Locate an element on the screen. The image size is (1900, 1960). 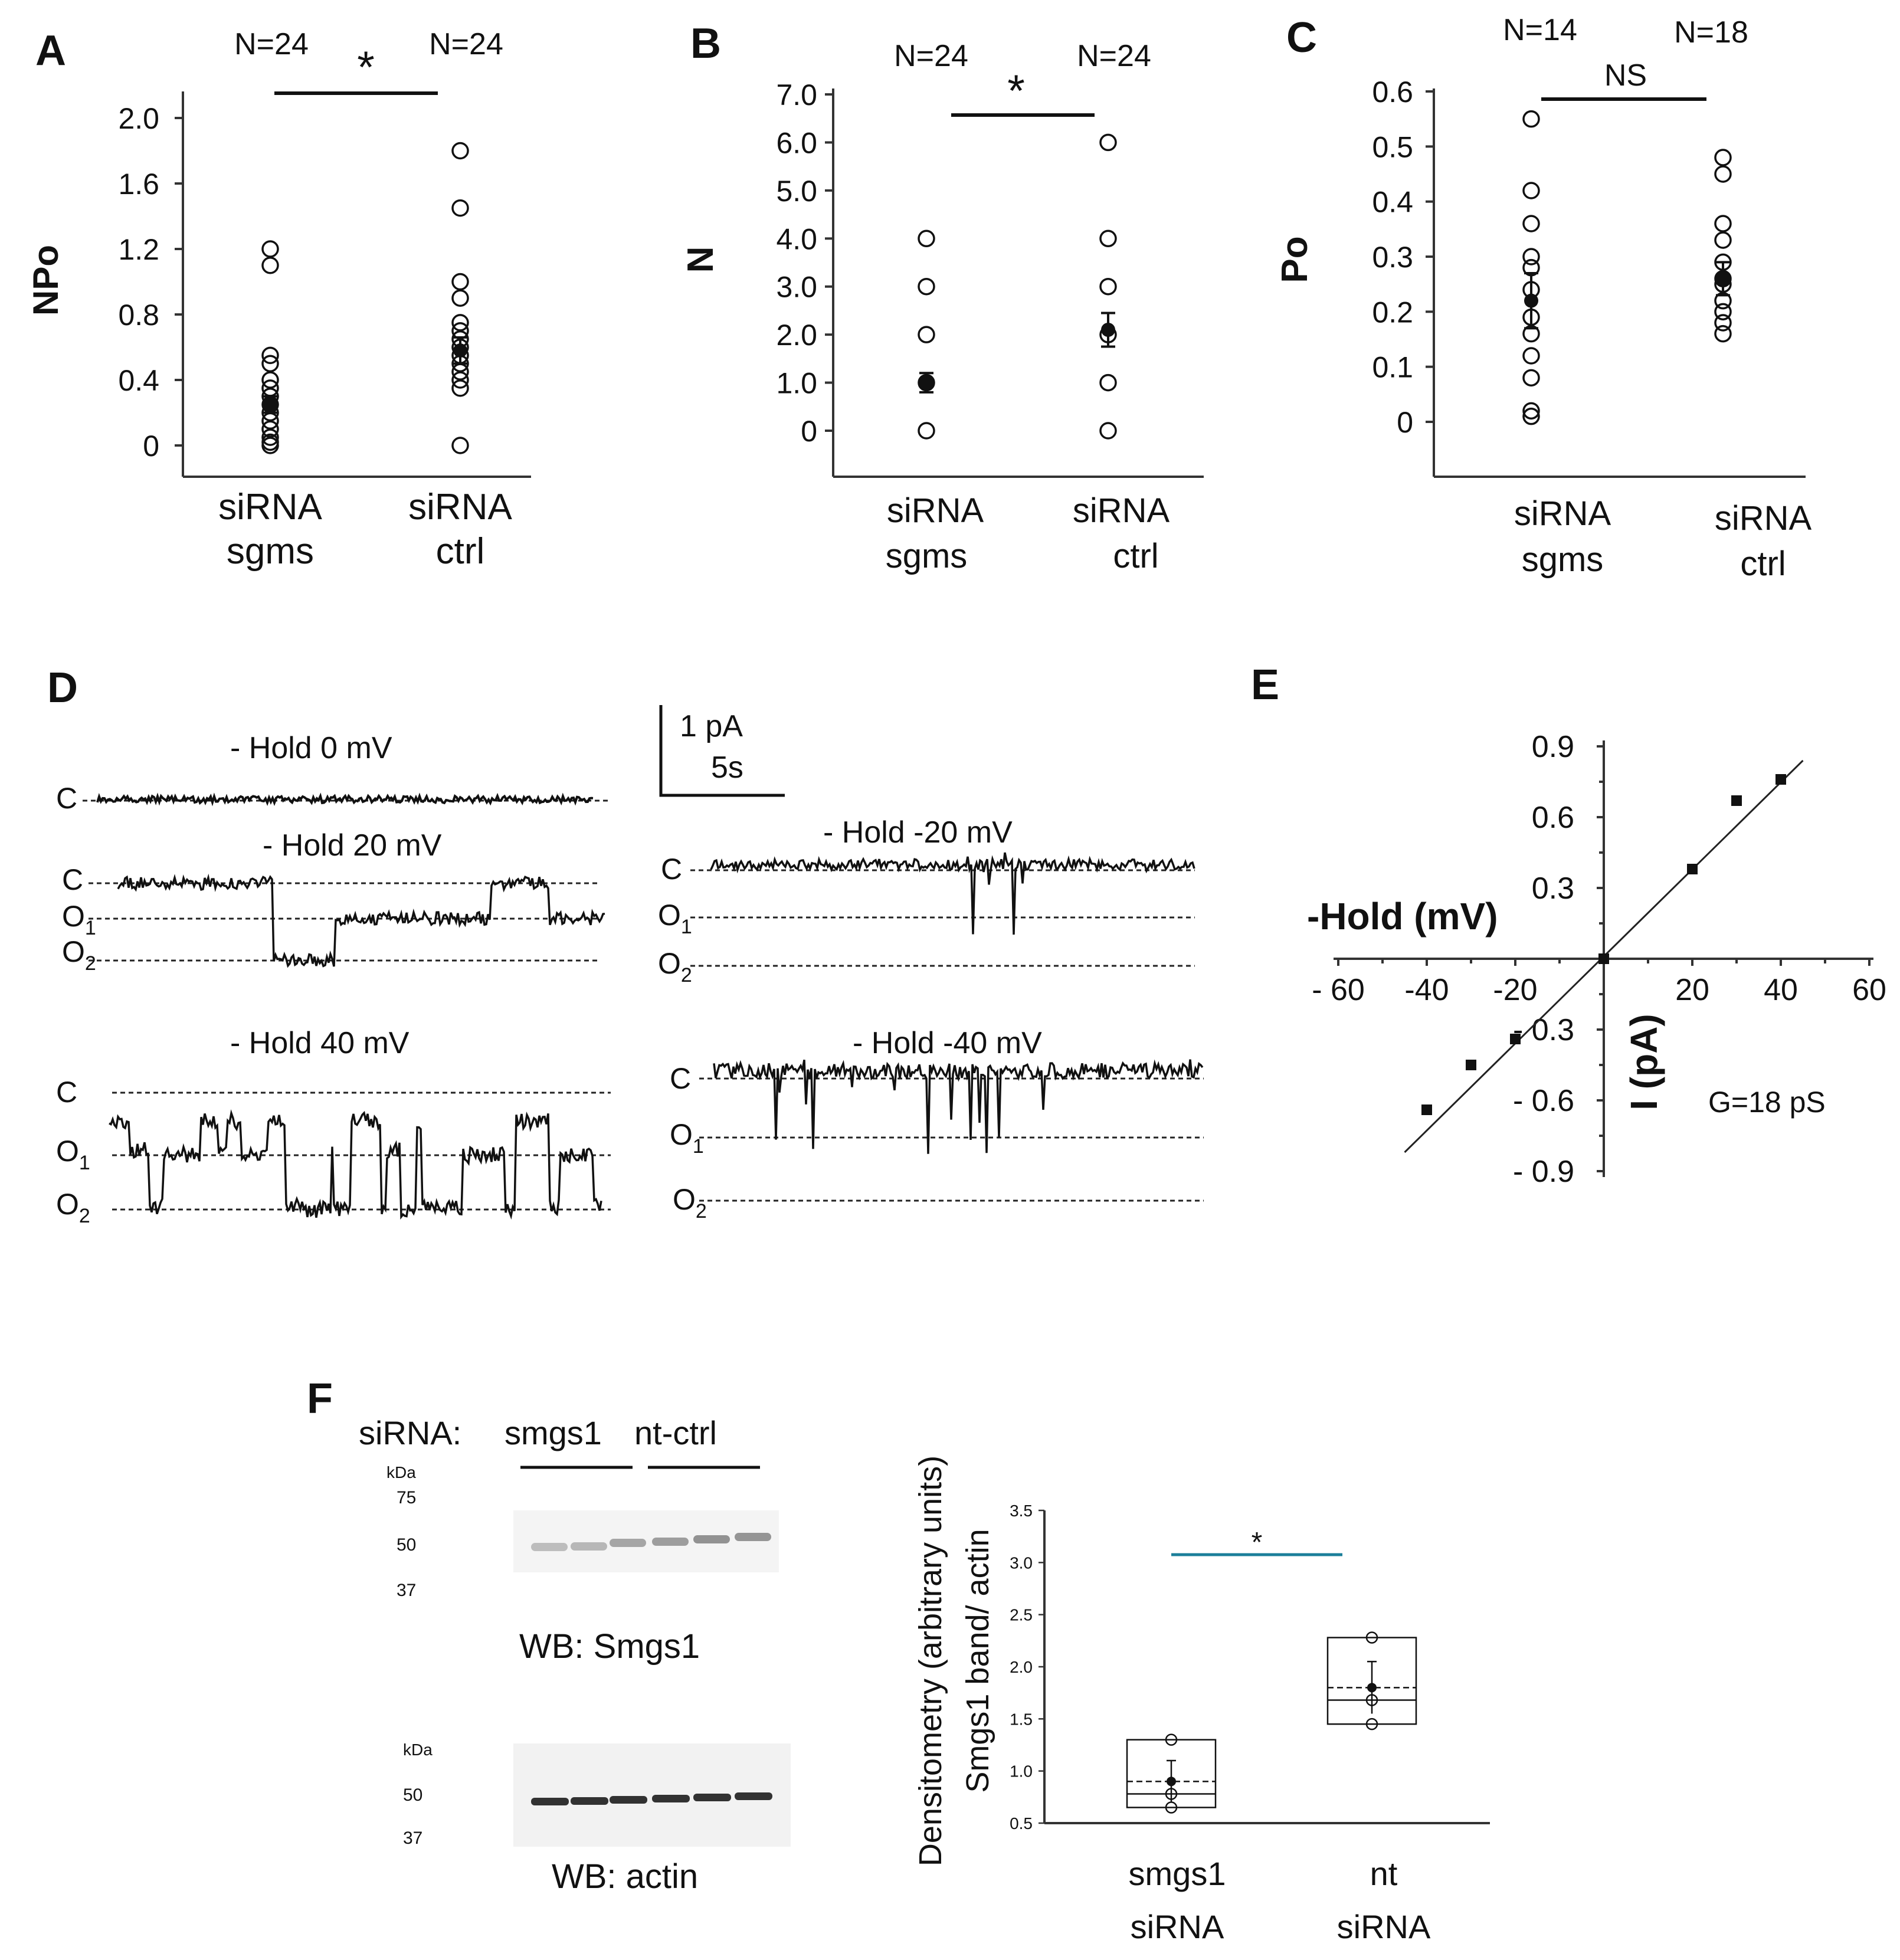
blot-1-kda: kDa is located at coordinates (401, 1472).